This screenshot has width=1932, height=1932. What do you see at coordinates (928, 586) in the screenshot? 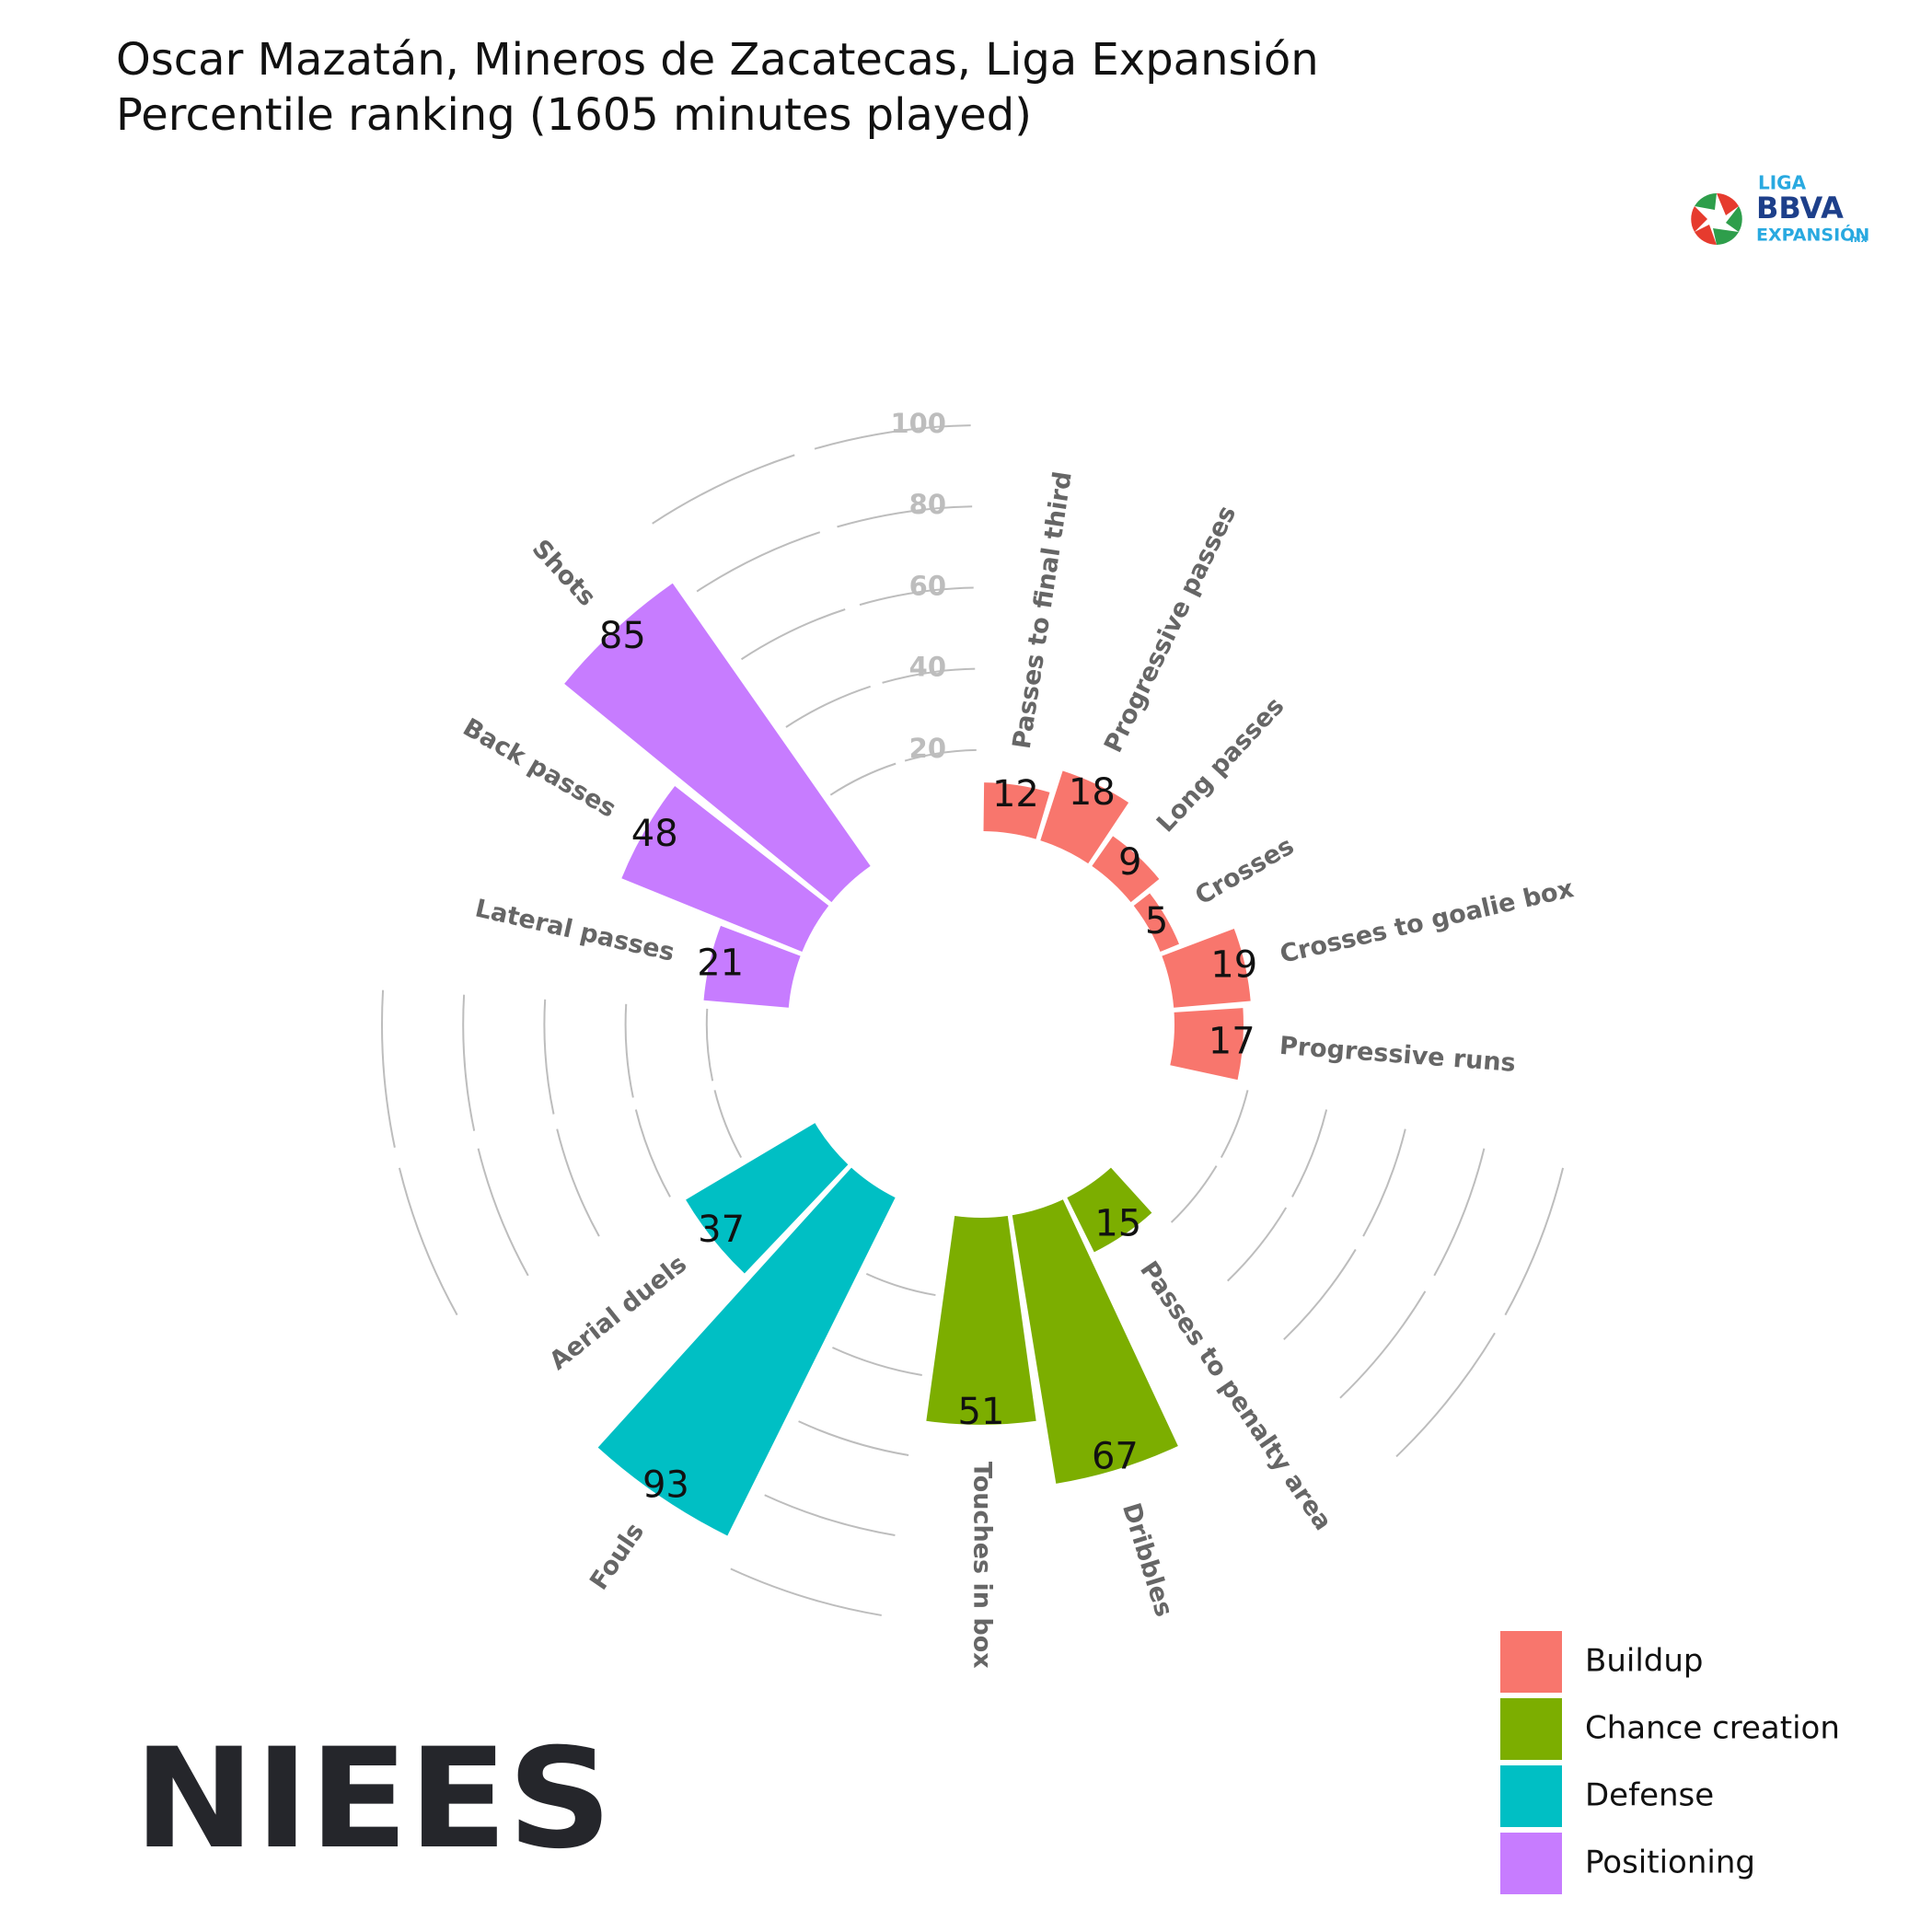
I see `r-tick-label: 60` at bounding box center [928, 586].